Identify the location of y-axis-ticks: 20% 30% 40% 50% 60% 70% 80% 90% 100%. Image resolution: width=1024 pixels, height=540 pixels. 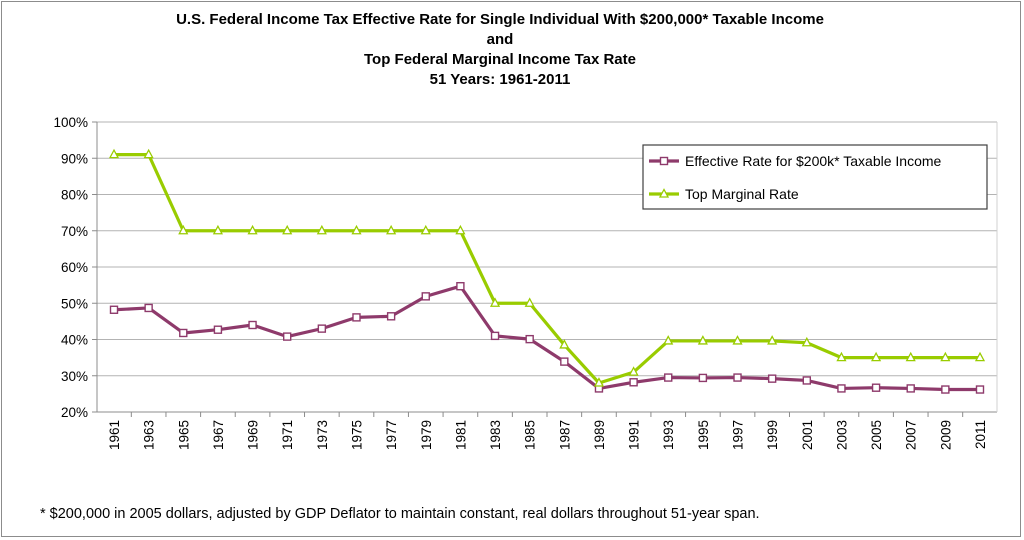
(75, 267).